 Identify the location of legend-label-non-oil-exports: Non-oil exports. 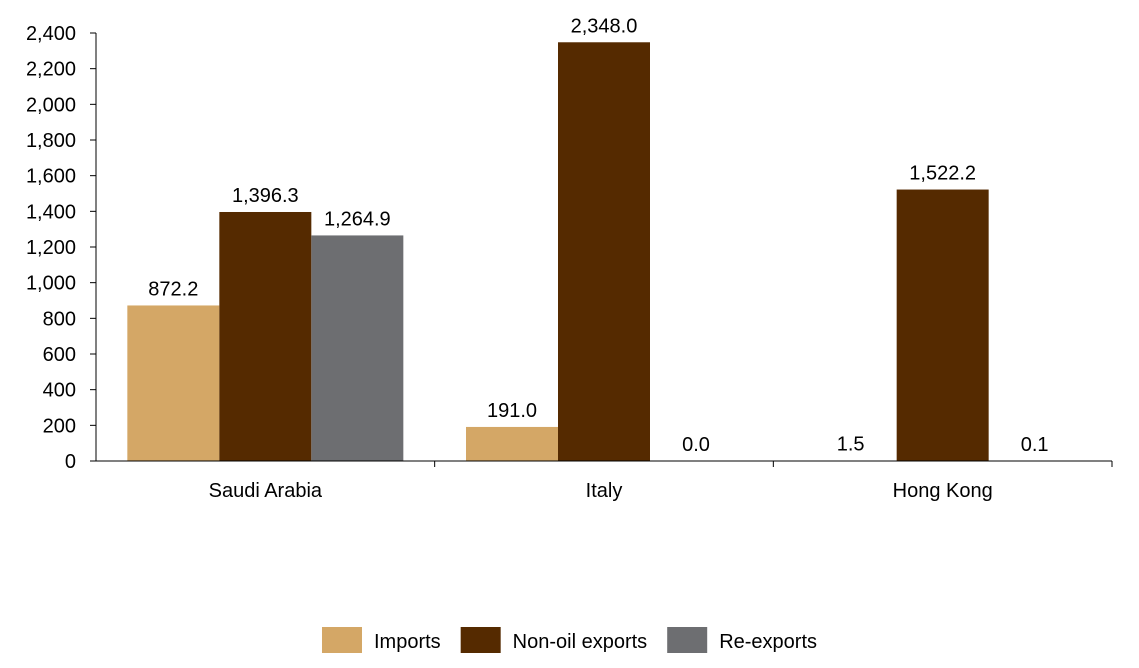
(580, 642).